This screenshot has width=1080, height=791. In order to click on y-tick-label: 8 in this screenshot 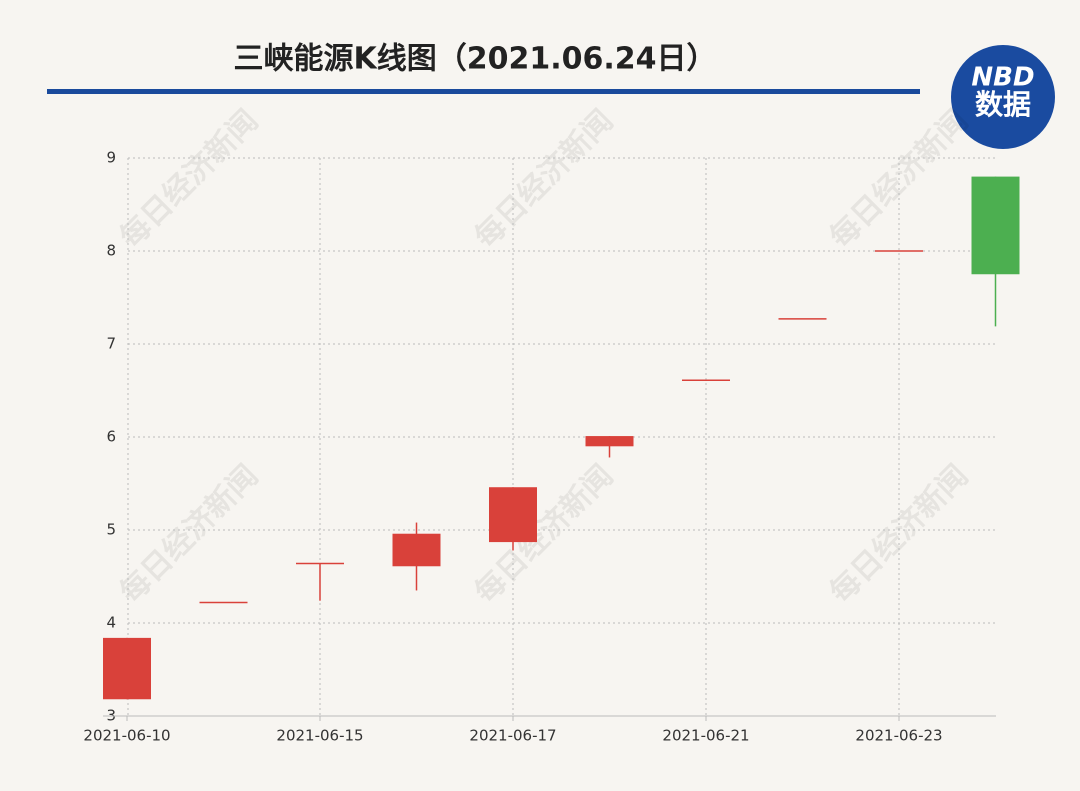, I will do `click(111, 251)`.